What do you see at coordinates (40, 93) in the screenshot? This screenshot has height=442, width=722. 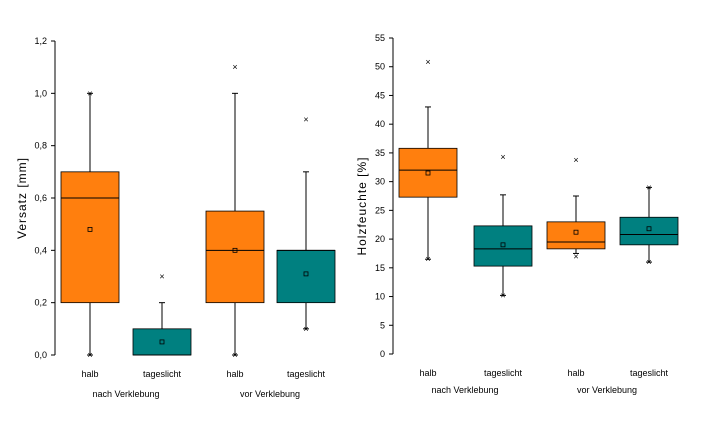 I see `y-tick-label: 1,0` at bounding box center [40, 93].